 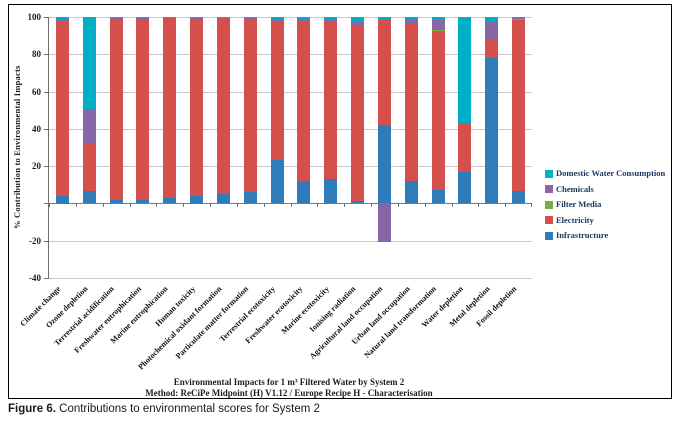 I want to click on legend-label: Chemicals, so click(x=575, y=188).